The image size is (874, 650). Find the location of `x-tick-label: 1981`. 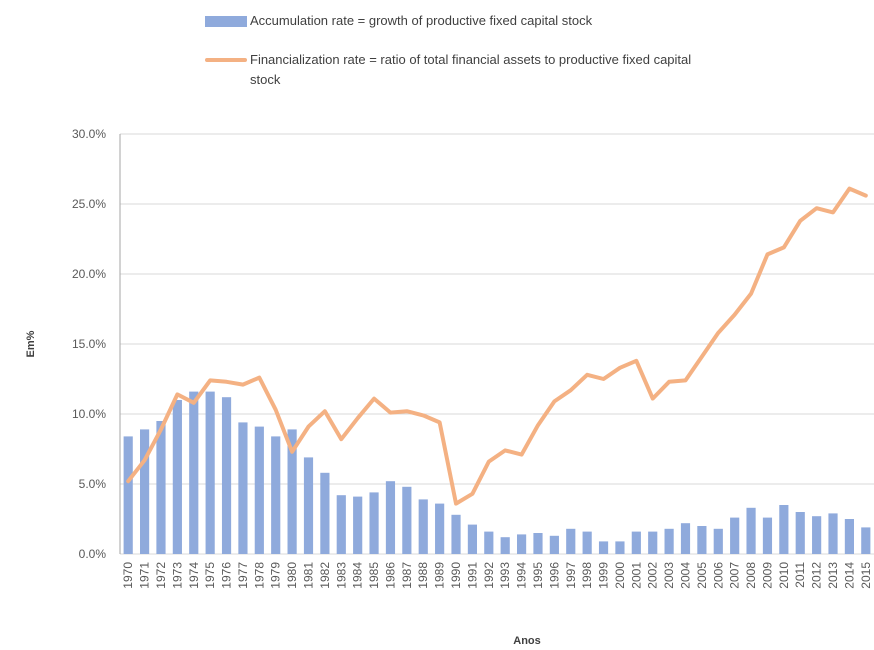

x-tick-label: 1981 is located at coordinates (309, 575).